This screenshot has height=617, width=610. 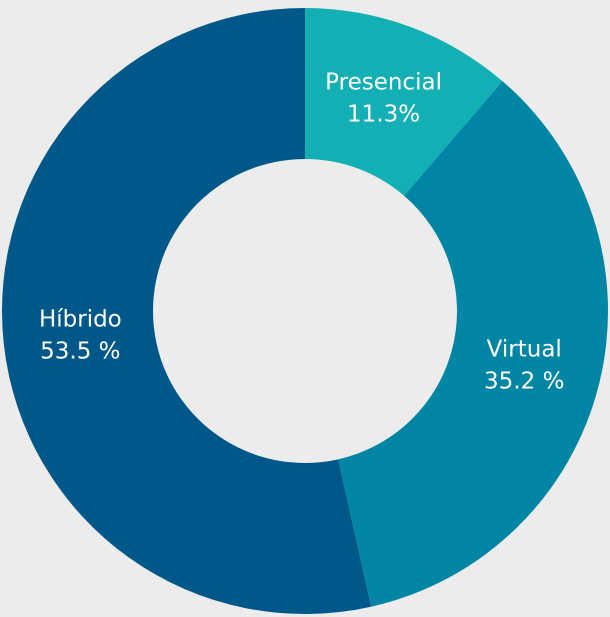 What do you see at coordinates (80, 319) in the screenshot?
I see `slice-label: Híbrido` at bounding box center [80, 319].